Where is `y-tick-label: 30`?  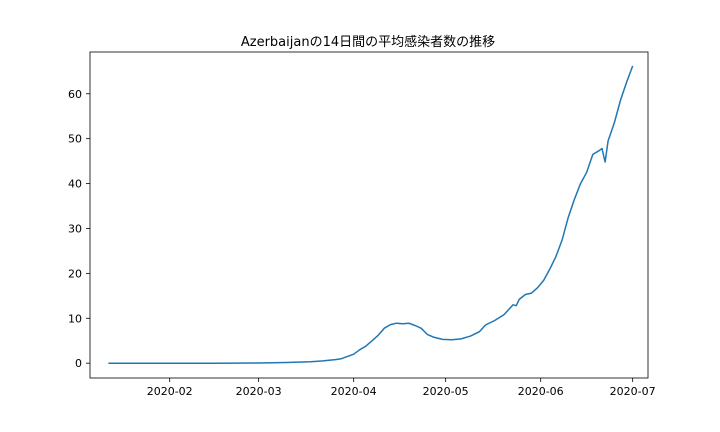 y-tick-label: 30 is located at coordinates (75, 228).